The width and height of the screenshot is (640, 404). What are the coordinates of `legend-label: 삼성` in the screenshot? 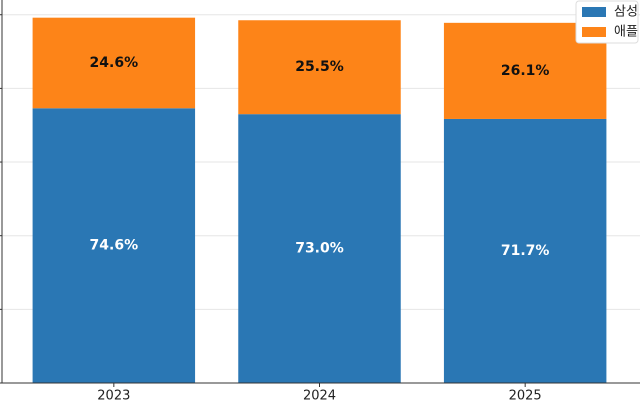 It's located at (626, 12).